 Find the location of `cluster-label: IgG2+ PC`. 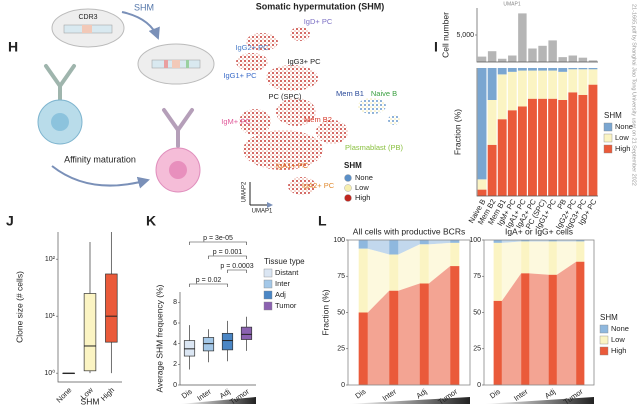

cluster-label: IgG2+ PC is located at coordinates (252, 47).